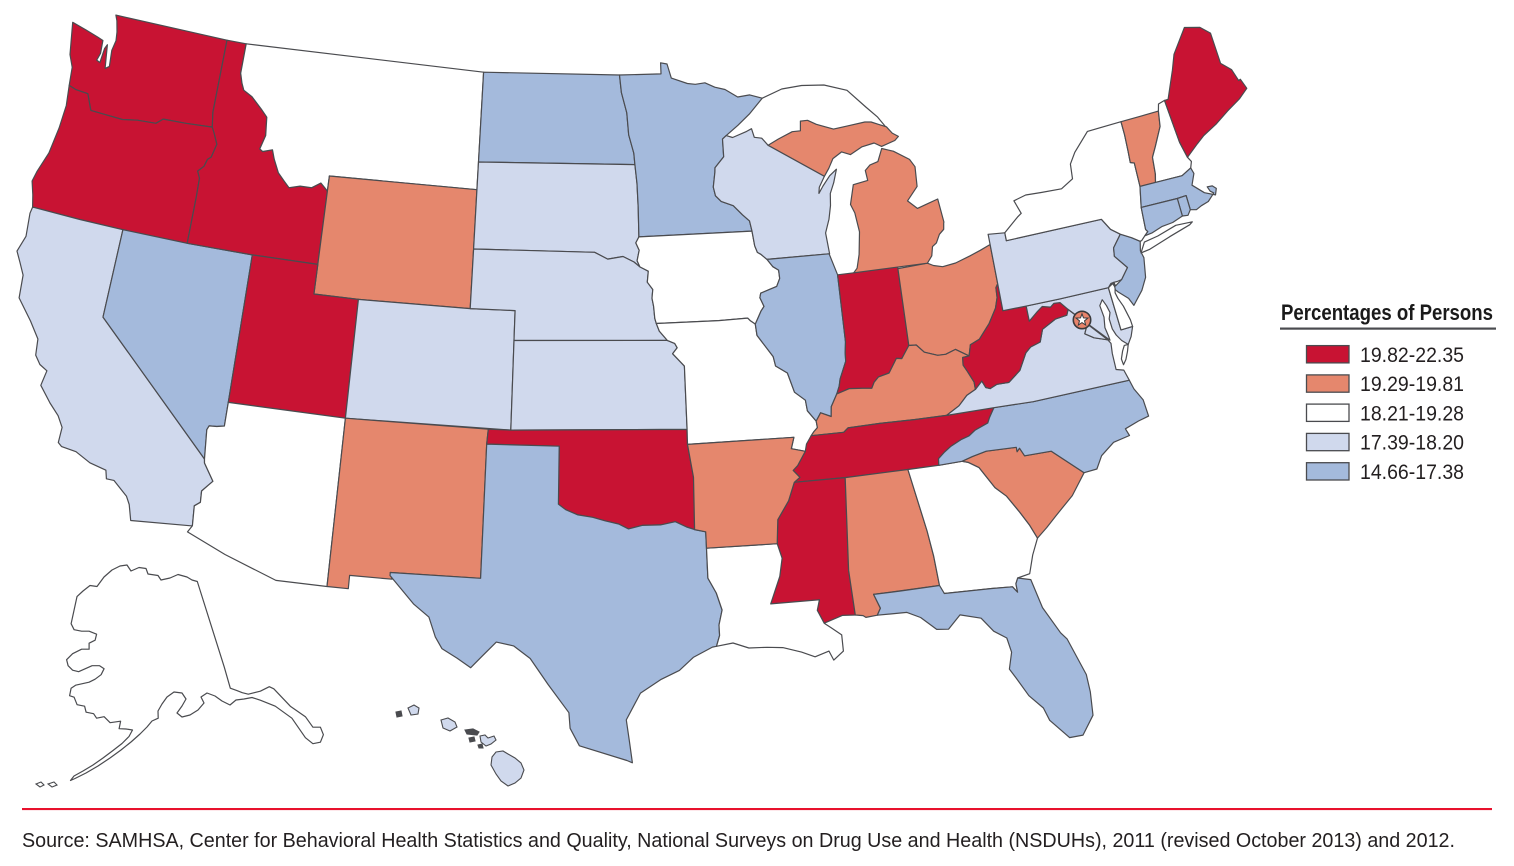 Image resolution: width=1514 pixels, height=866 pixels. What do you see at coordinates (1412, 443) in the screenshot?
I see `svg-text: 17.39-18.20` at bounding box center [1412, 443].